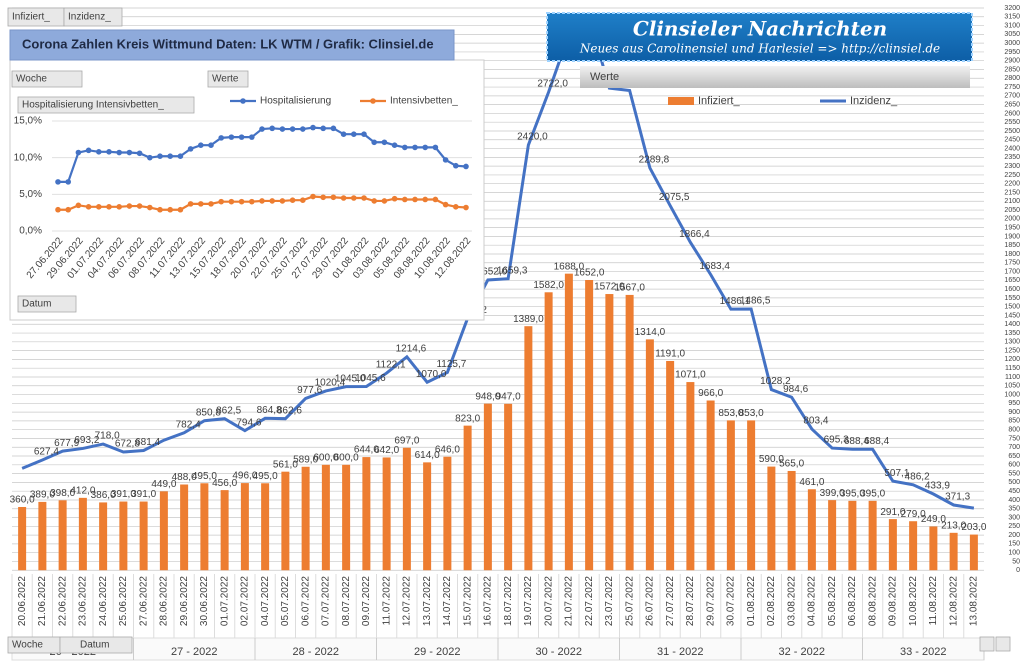 The width and height of the screenshot is (1024, 663). What do you see at coordinates (184, 477) in the screenshot?
I see `bar-label: 488,0` at bounding box center [184, 477].